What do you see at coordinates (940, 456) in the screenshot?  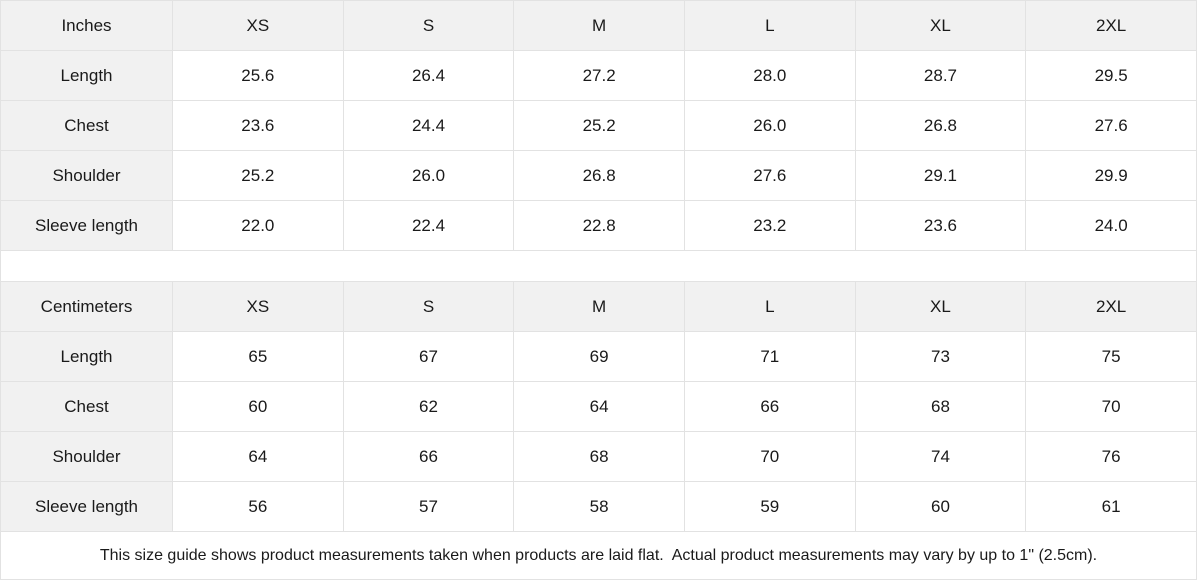 I see `value-cell: 74` at bounding box center [940, 456].